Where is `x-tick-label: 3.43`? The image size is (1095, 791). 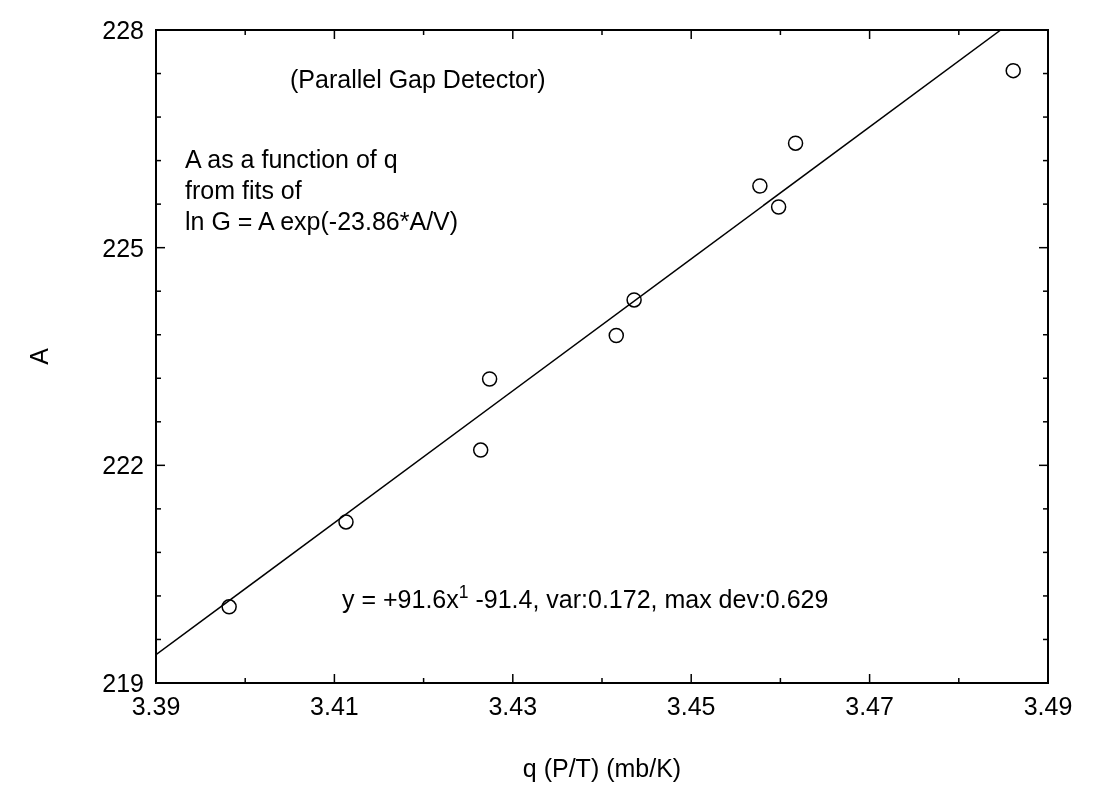
x-tick-label: 3.43 is located at coordinates (513, 706).